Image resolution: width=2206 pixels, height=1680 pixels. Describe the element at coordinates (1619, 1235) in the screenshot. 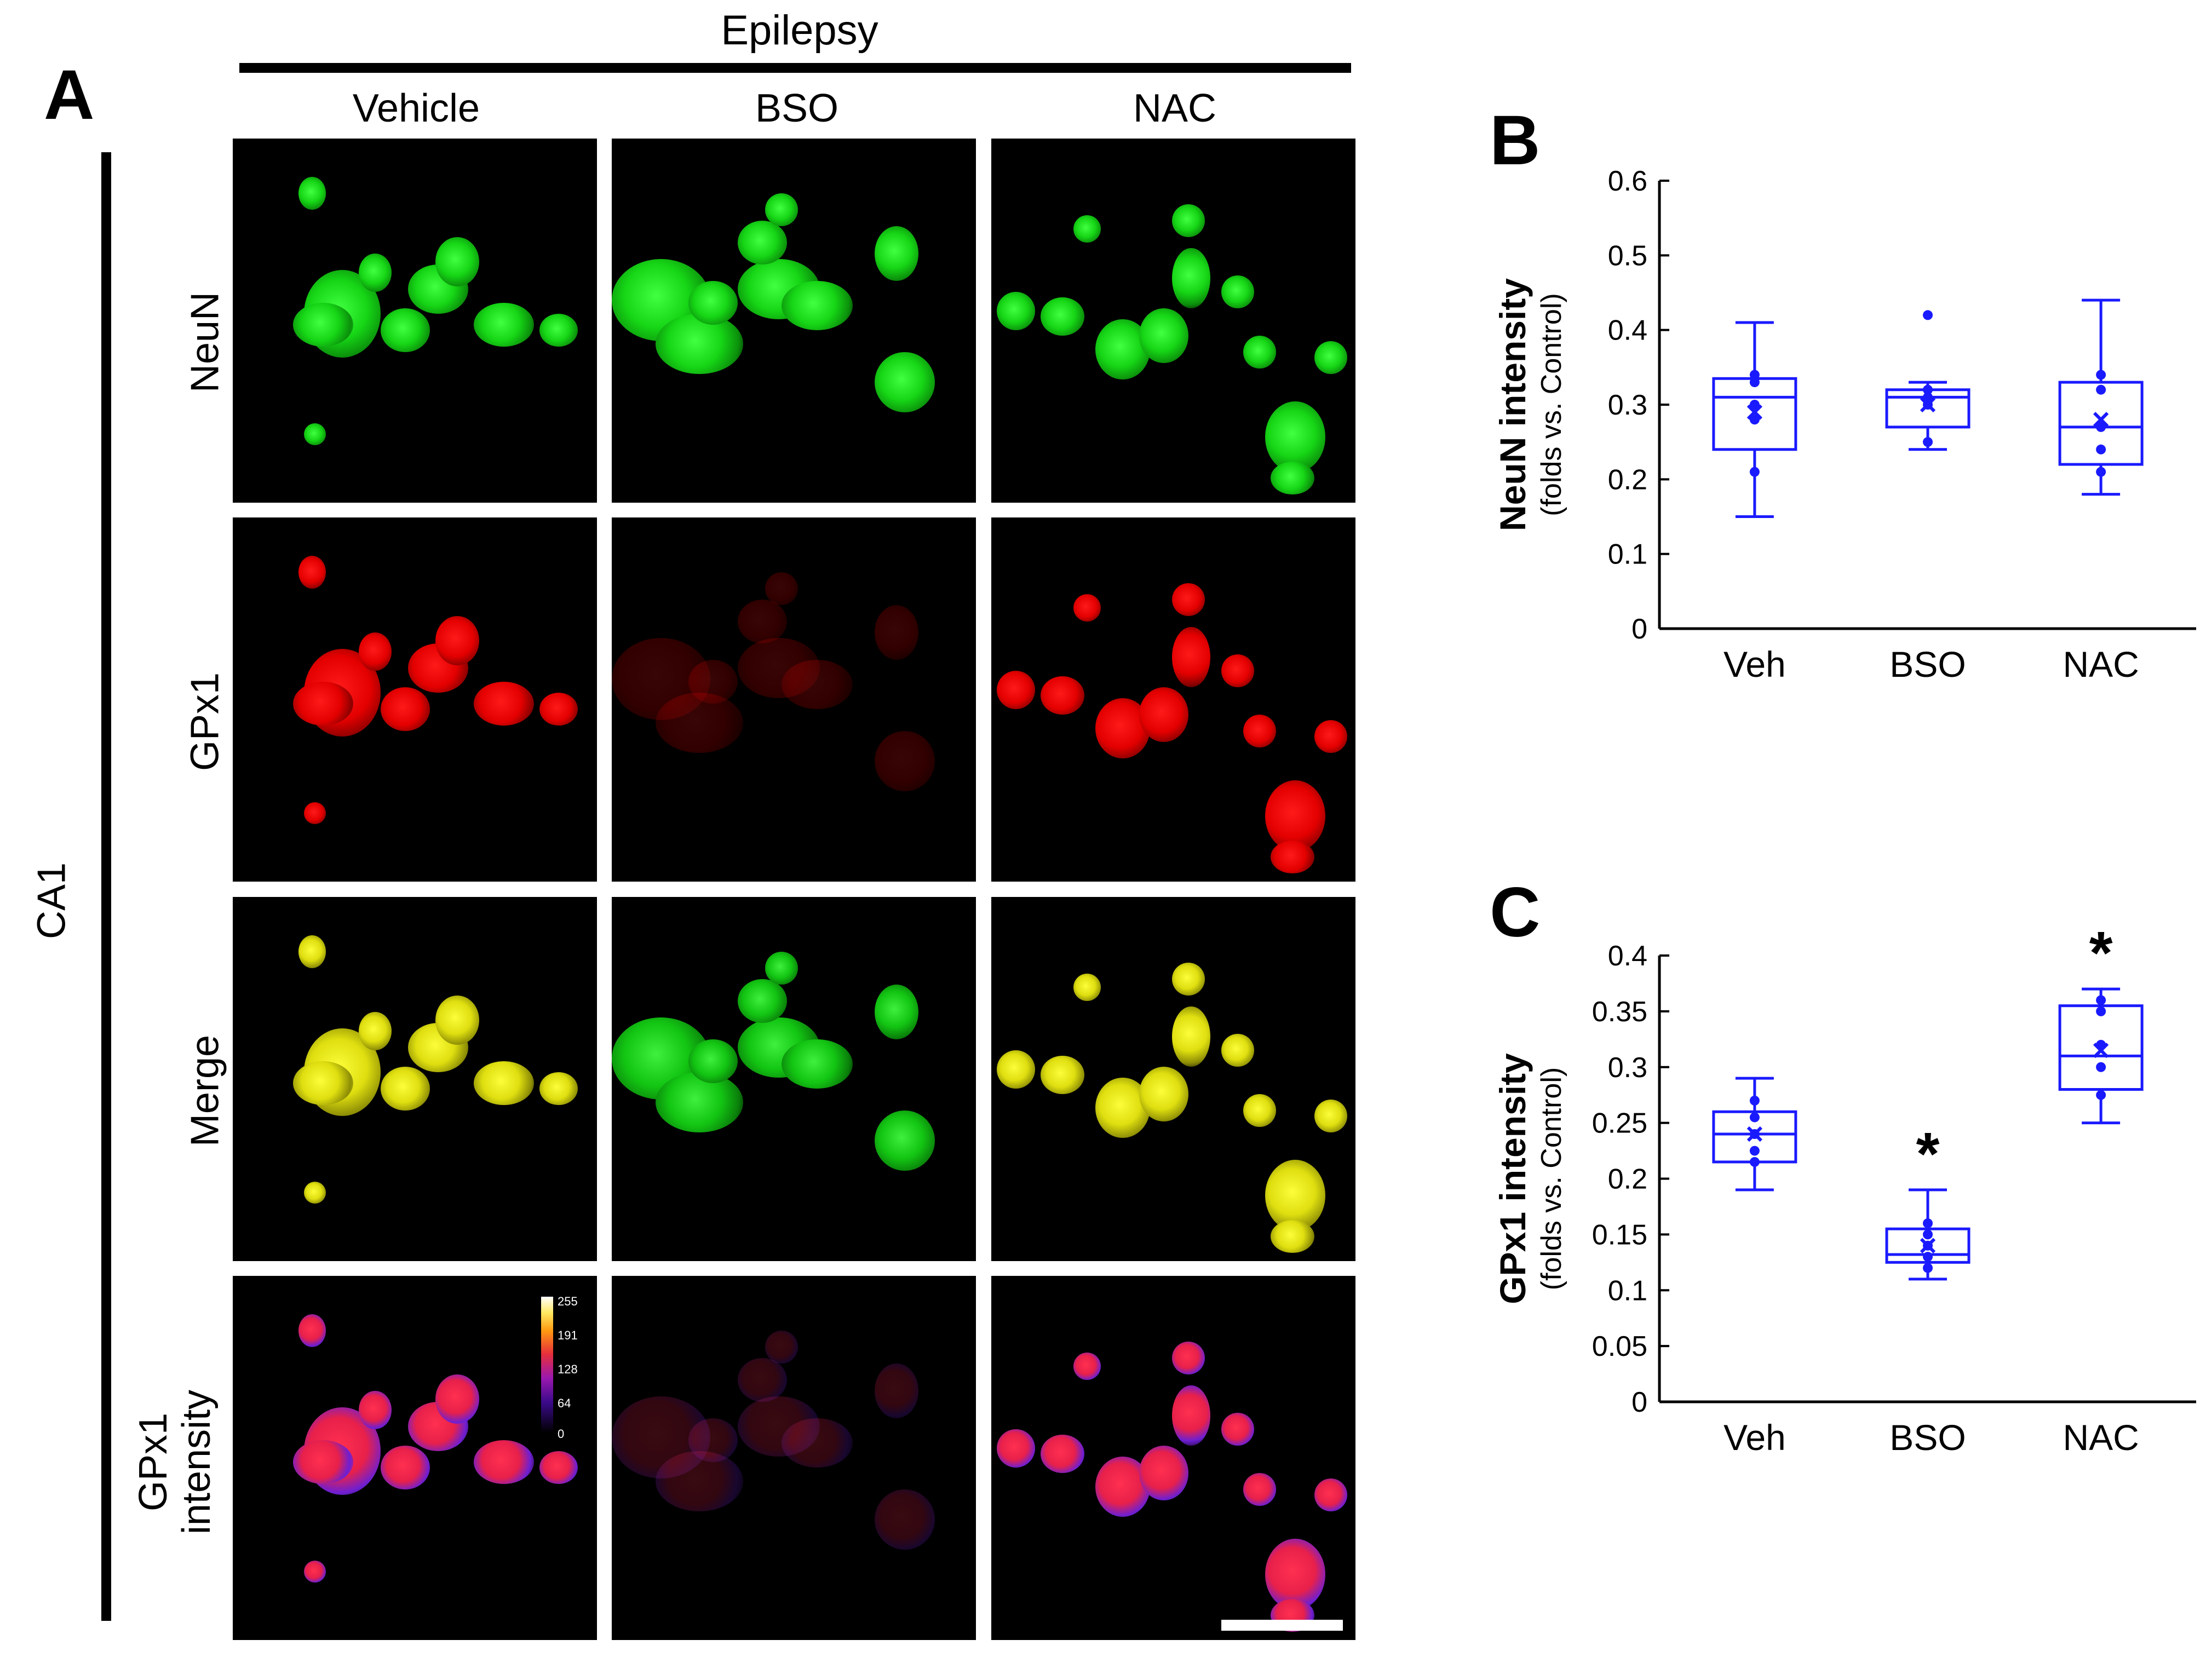

I see `y-tick-label: 0.15` at that location.